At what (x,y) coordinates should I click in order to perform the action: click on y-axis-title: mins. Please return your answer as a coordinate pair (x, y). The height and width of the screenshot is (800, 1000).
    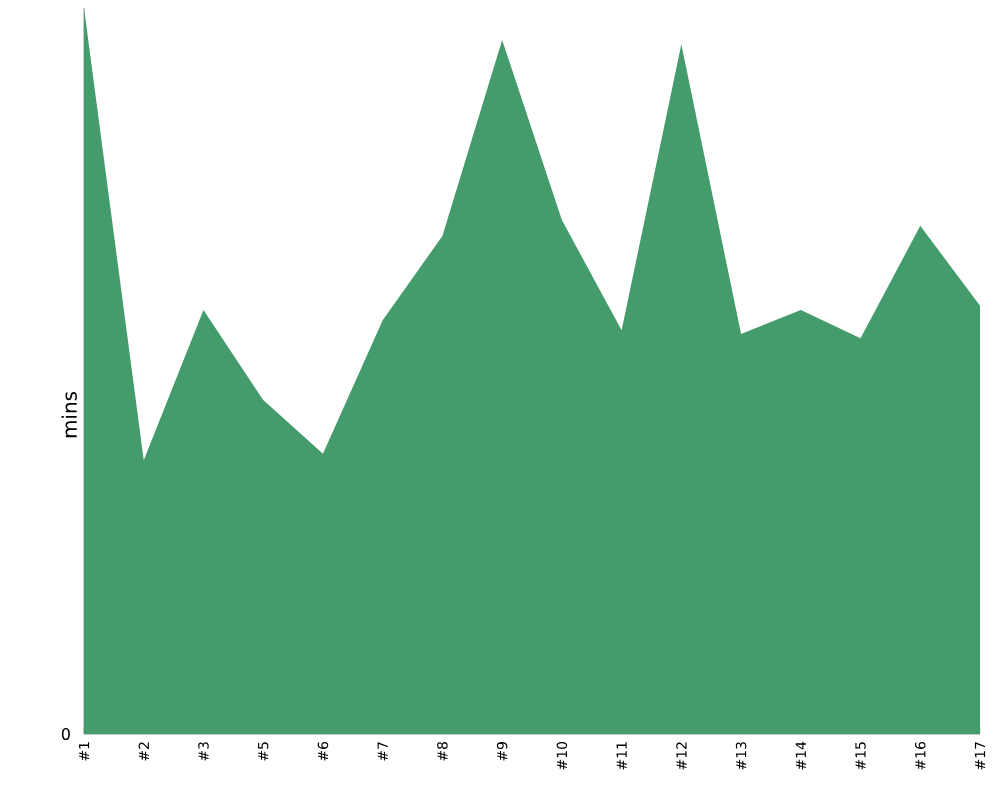
    Looking at the image, I should click on (69, 414).